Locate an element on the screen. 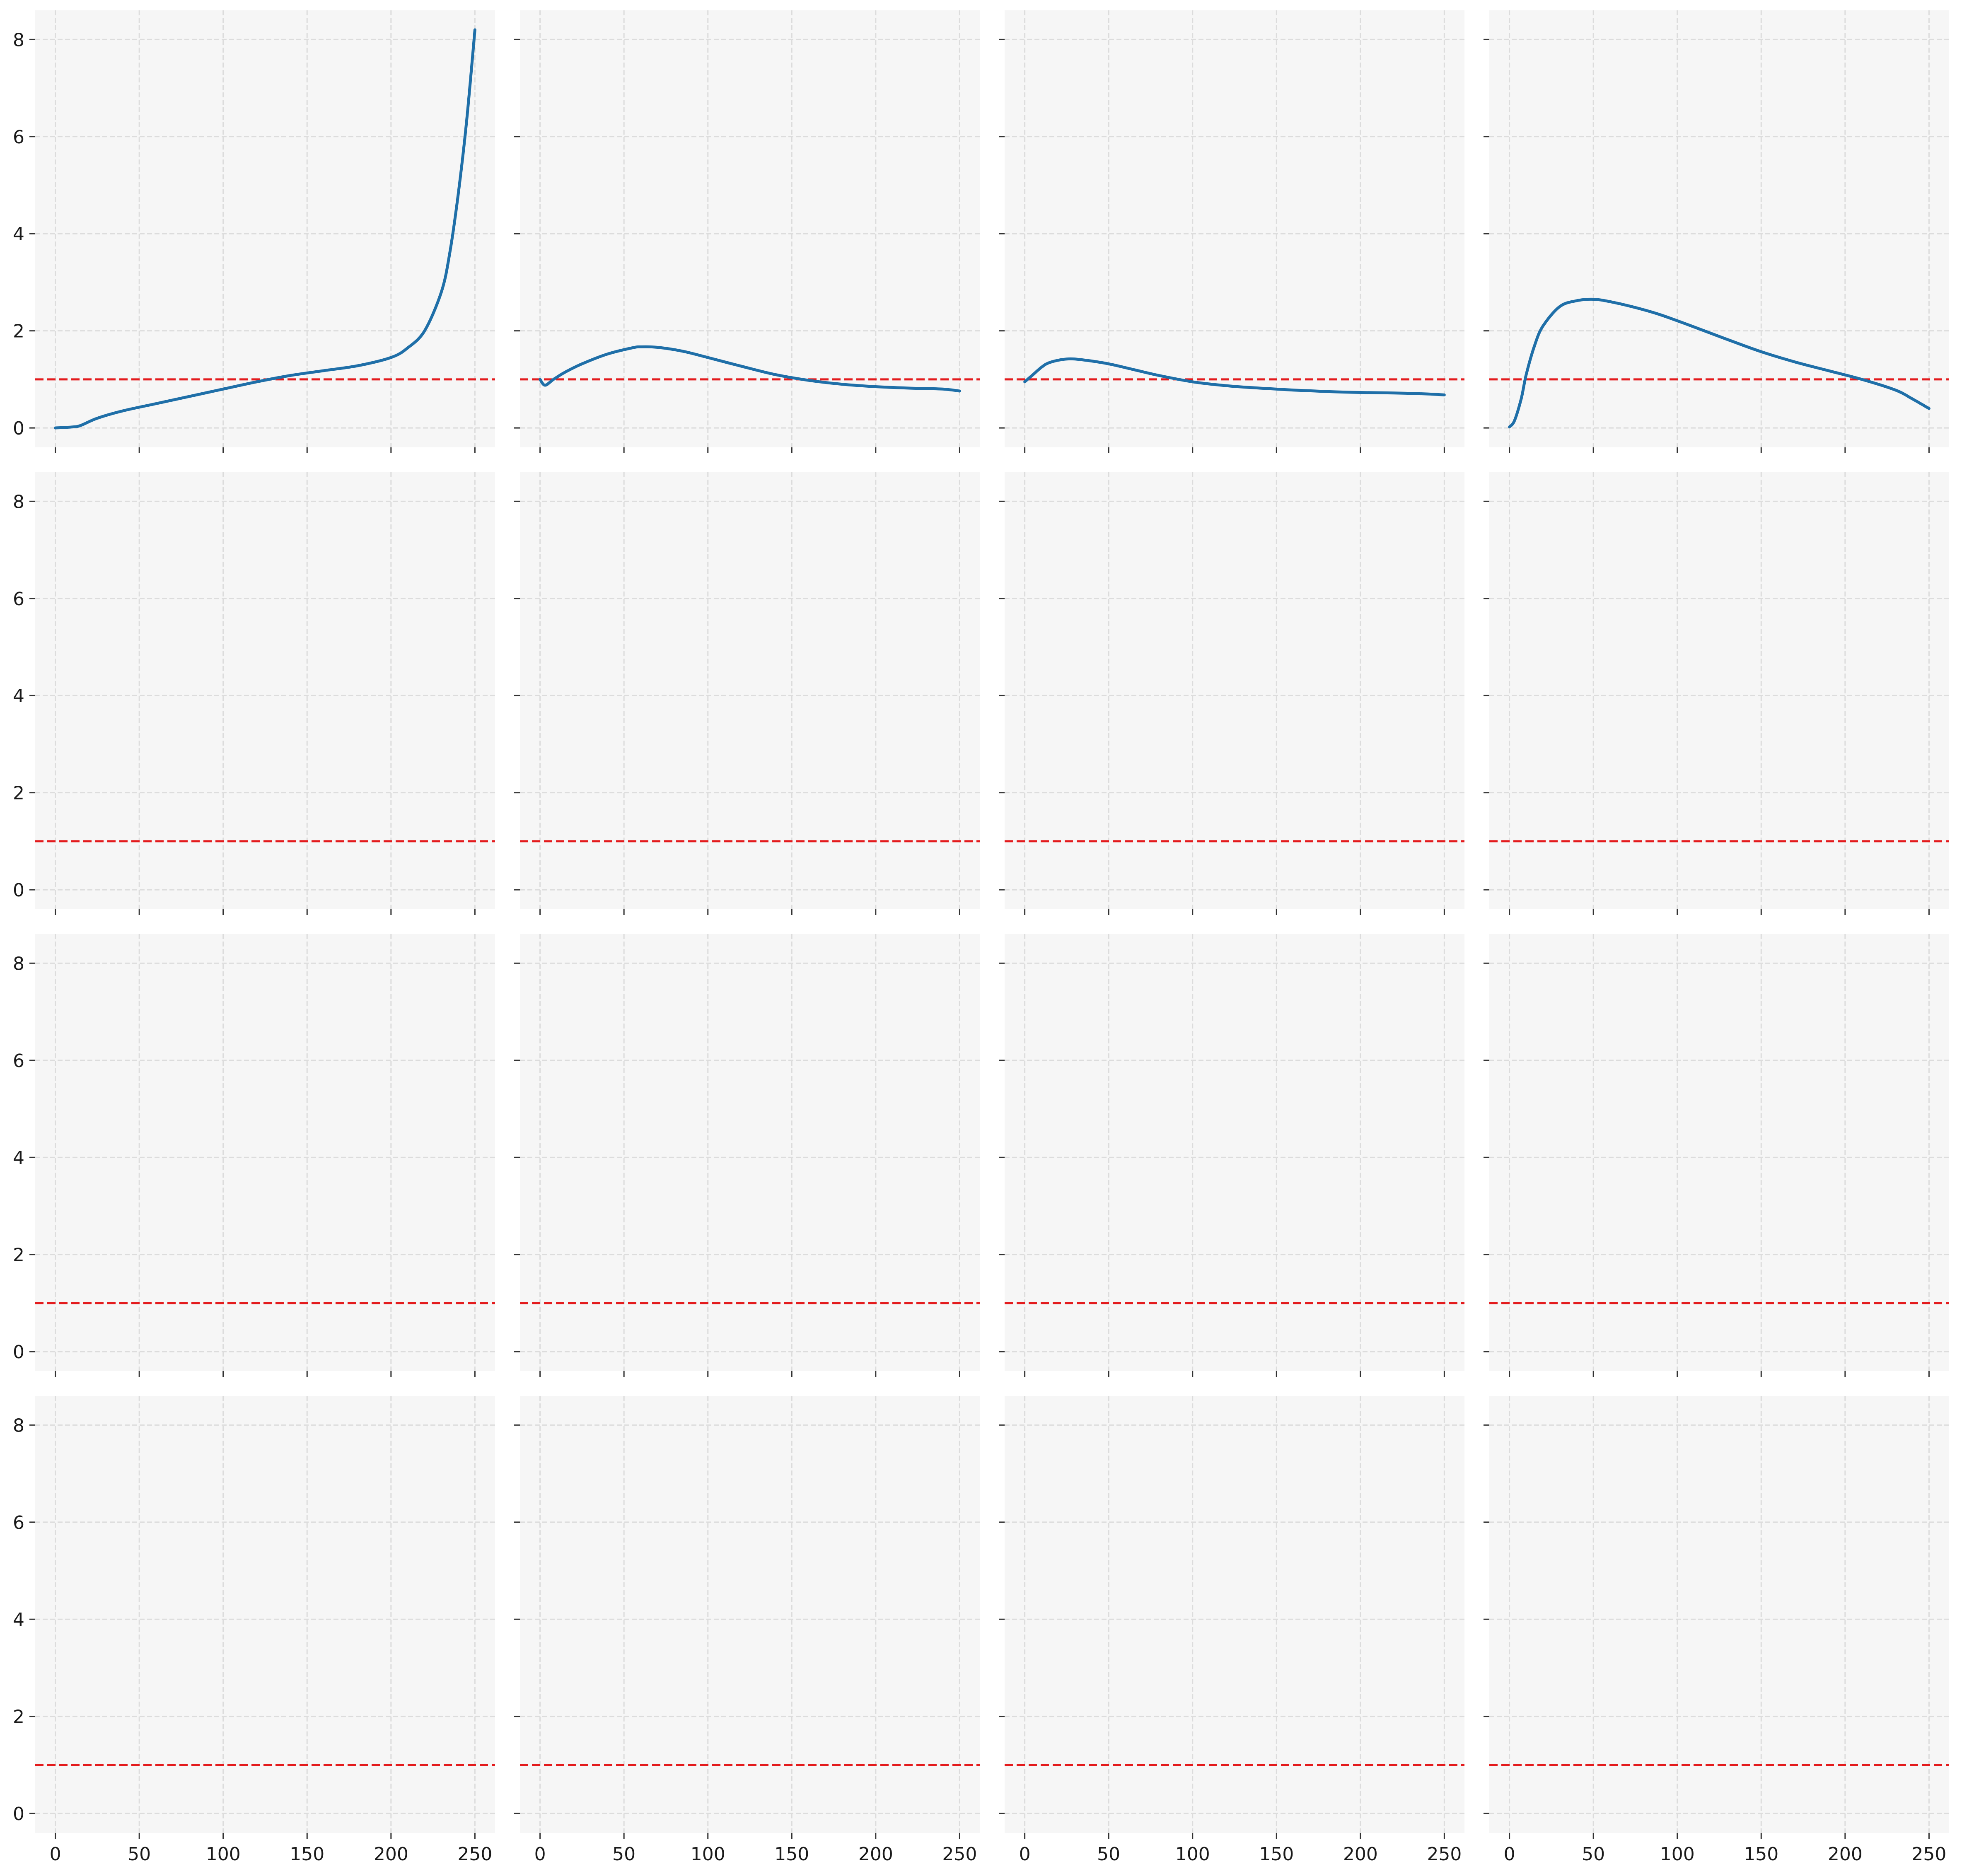  panel-4-1: 0 2 4 6 8 0 50 100 150 200 250 is located at coordinates (254, 1630).